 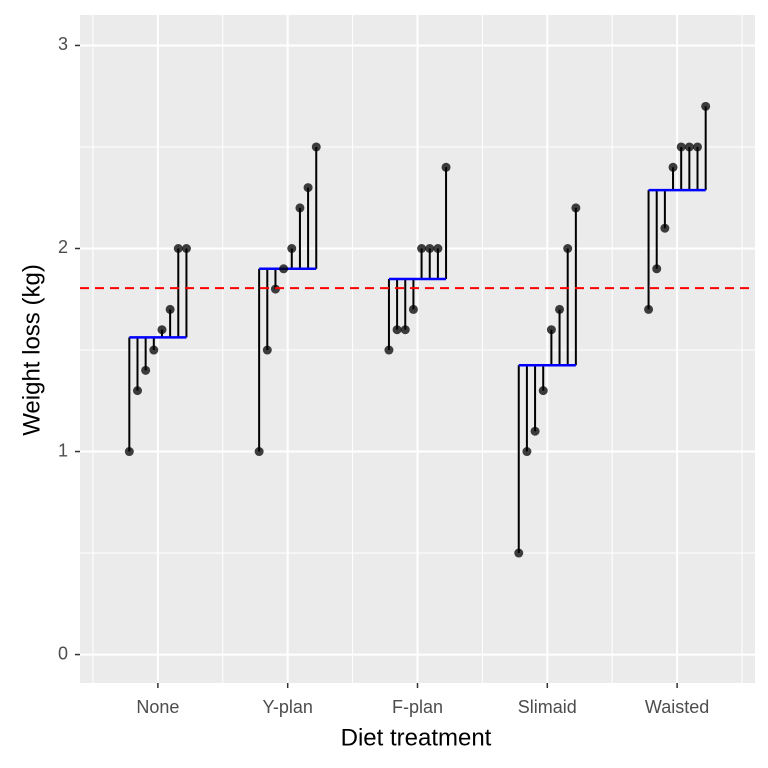 I want to click on y-axis-label: Weight loss (kg), so click(x=31, y=350).